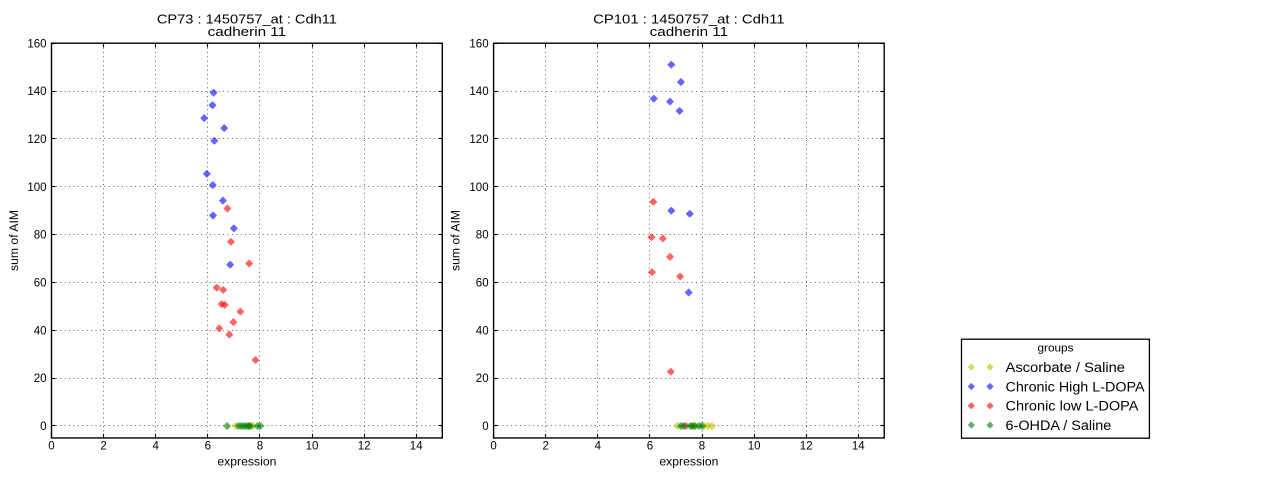 The height and width of the screenshot is (480, 1280). What do you see at coordinates (689, 18) in the screenshot?
I see `svg-text: CP101 : 1450757_at : Cdh11` at bounding box center [689, 18].